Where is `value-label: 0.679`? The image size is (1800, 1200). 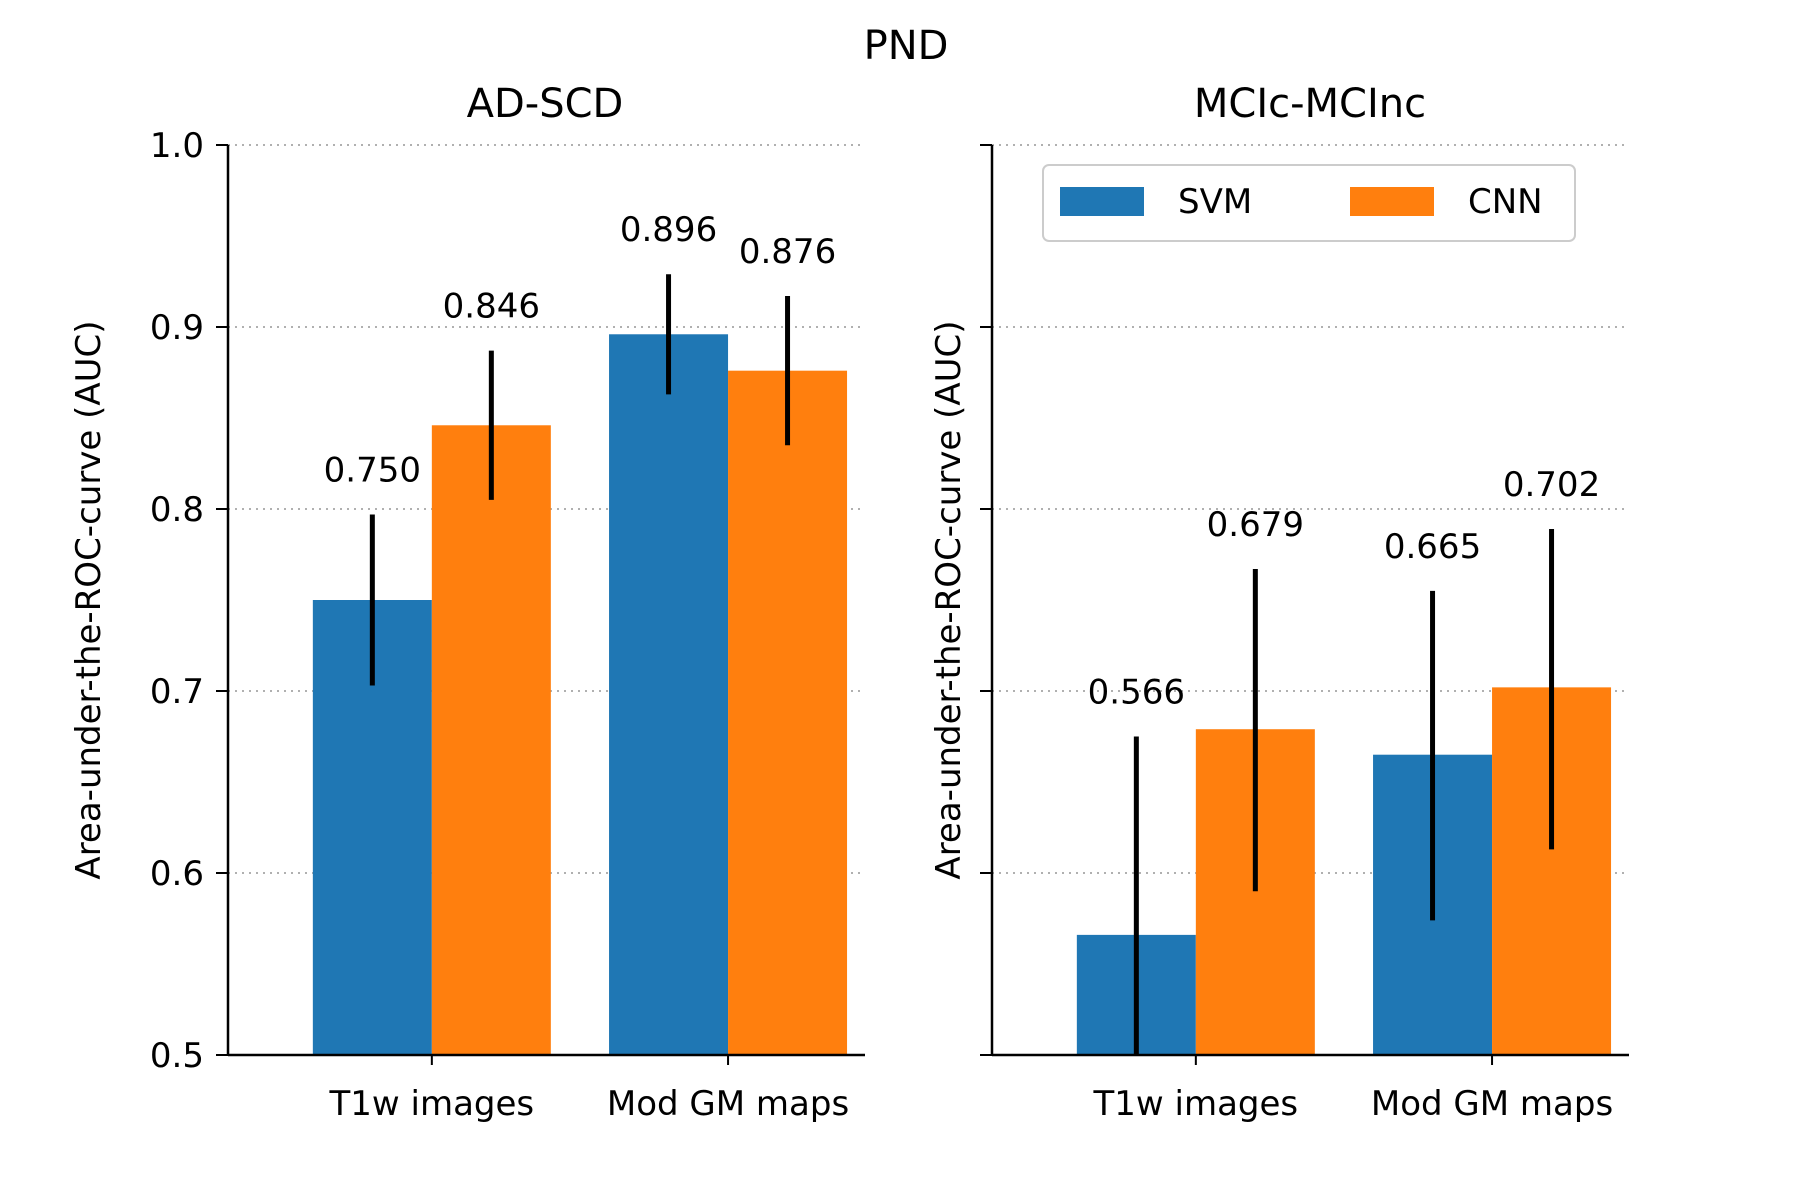
value-label: 0.679 is located at coordinates (1255, 525).